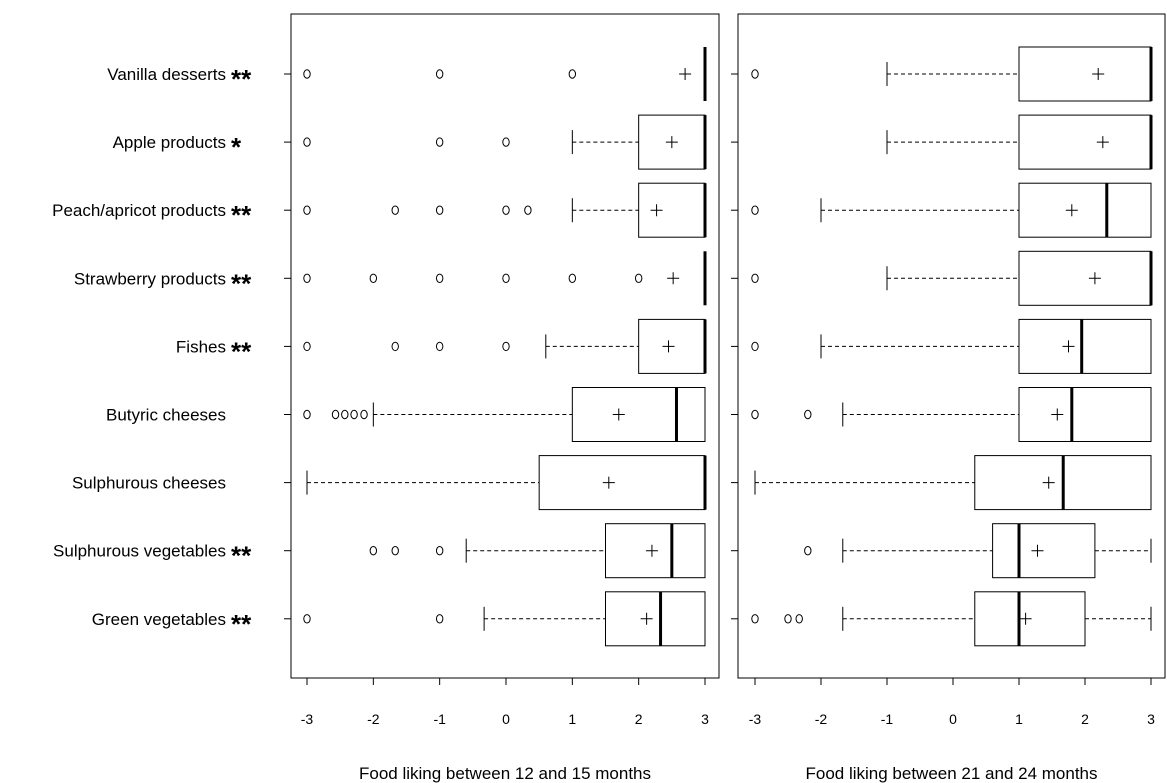 This screenshot has width=1167, height=783. What do you see at coordinates (821, 719) in the screenshot?
I see `x-tick-label: -2` at bounding box center [821, 719].